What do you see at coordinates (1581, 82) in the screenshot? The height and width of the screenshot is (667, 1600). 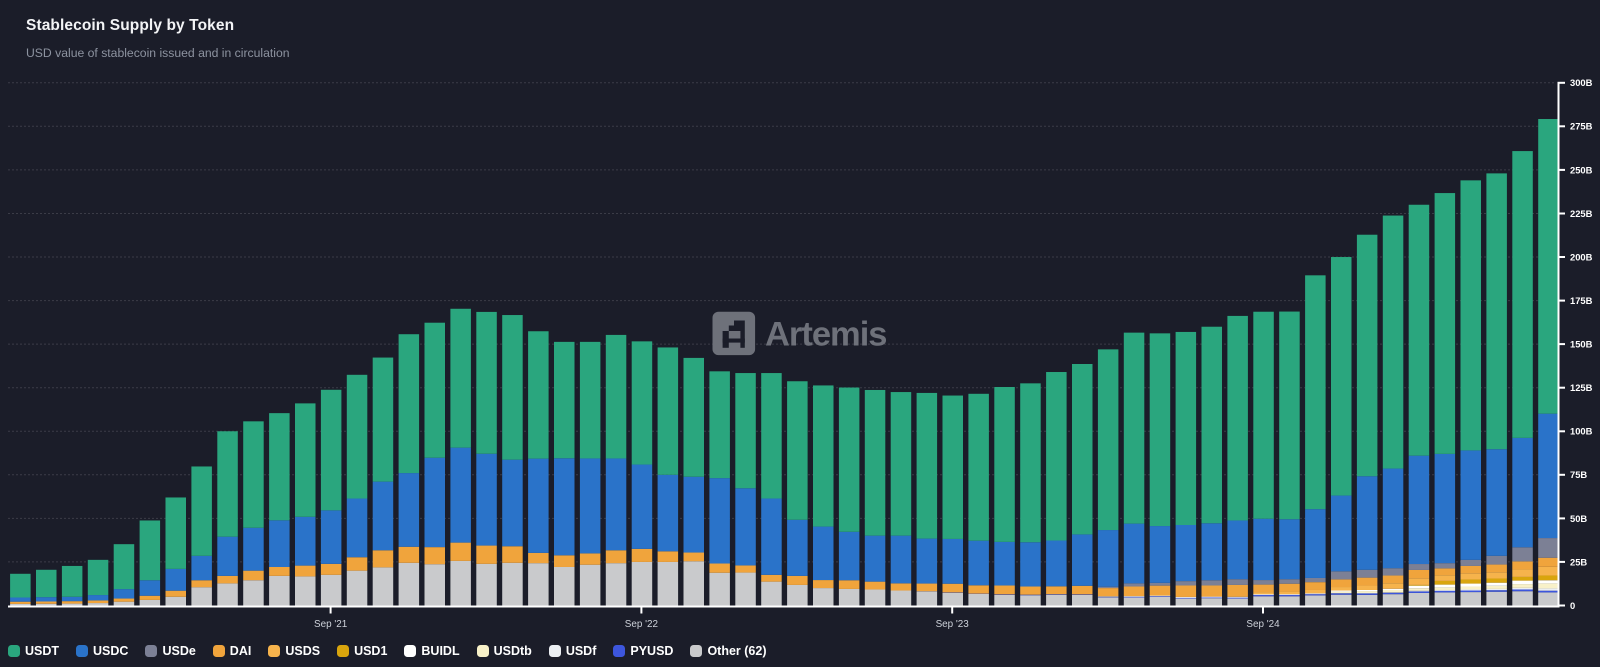 I see `svg-text: 300B` at bounding box center [1581, 82].